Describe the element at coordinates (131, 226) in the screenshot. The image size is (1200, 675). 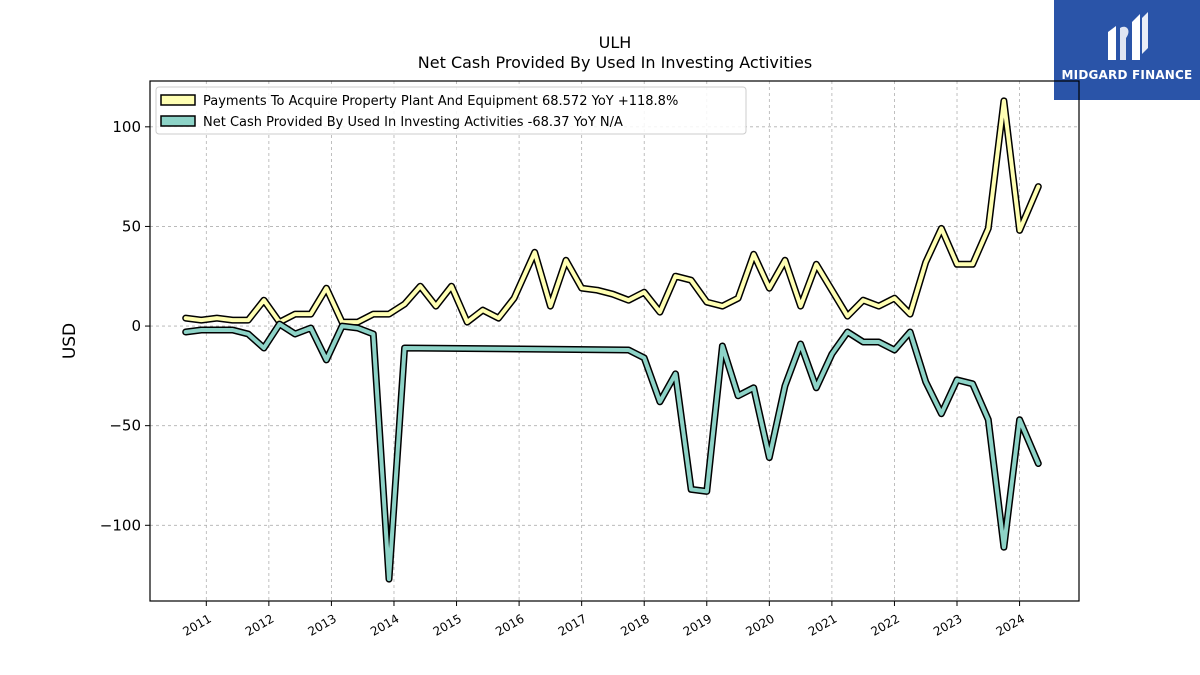
I see `y-tick-label: 50` at that location.